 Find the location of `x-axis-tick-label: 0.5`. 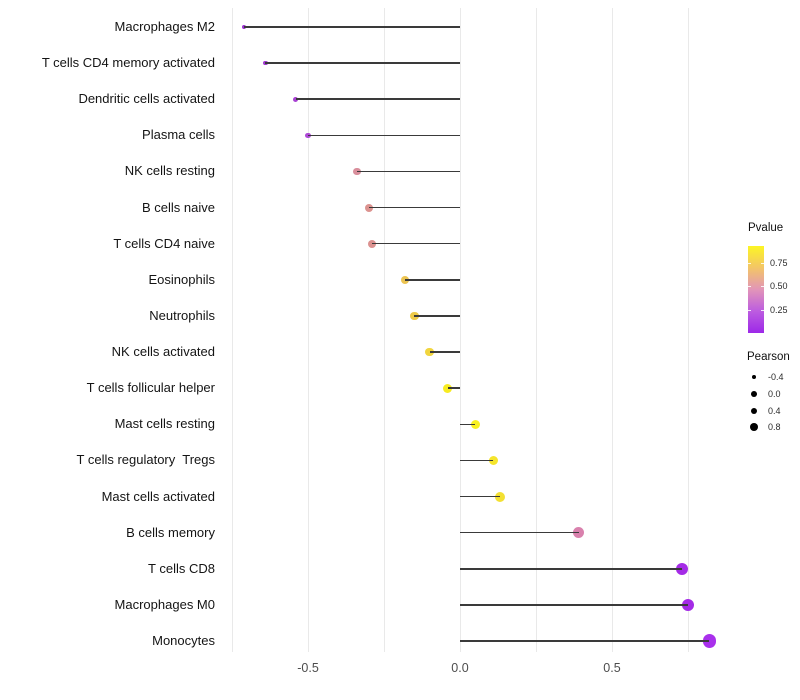

x-axis-tick-label: 0.5 is located at coordinates (612, 668).